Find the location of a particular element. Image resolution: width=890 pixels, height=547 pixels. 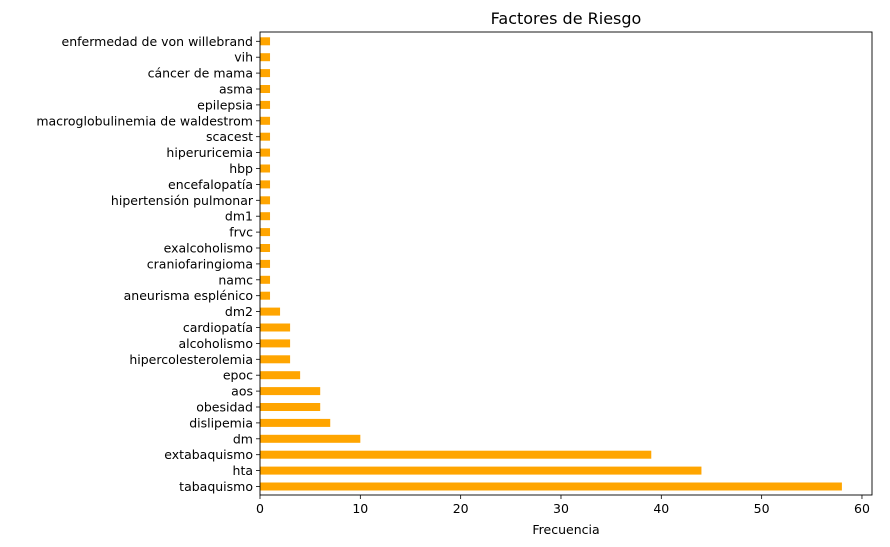

y-tick-label: epoc is located at coordinates (238, 375).